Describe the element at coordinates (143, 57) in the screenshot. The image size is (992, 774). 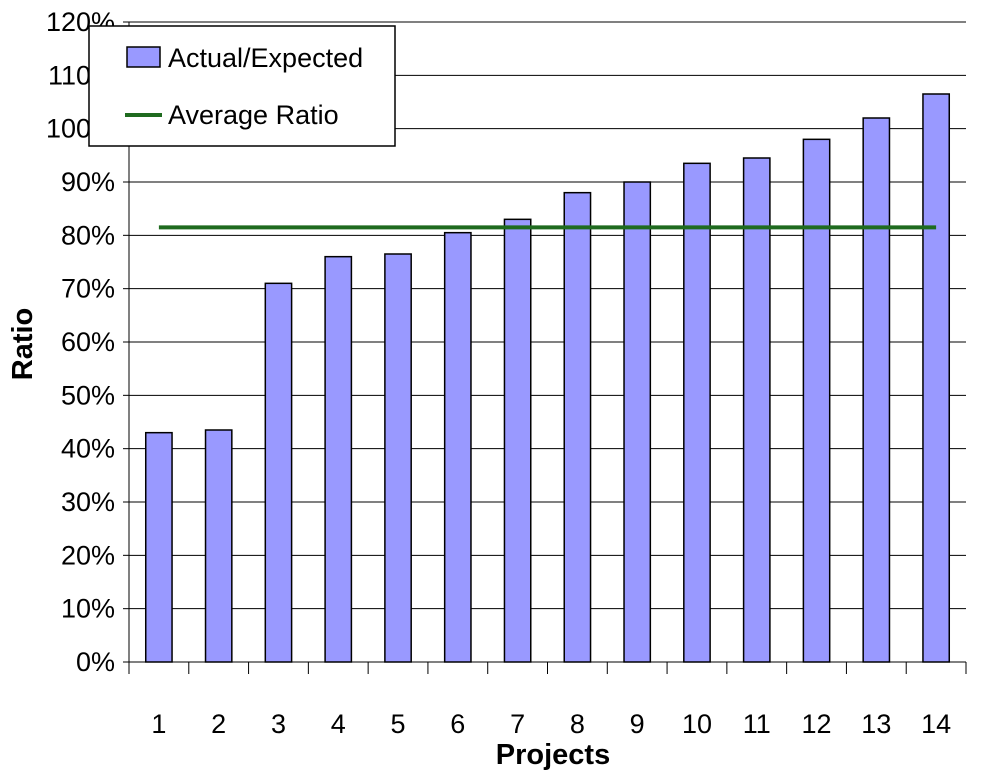
I see `legend-bar-swatch` at that location.